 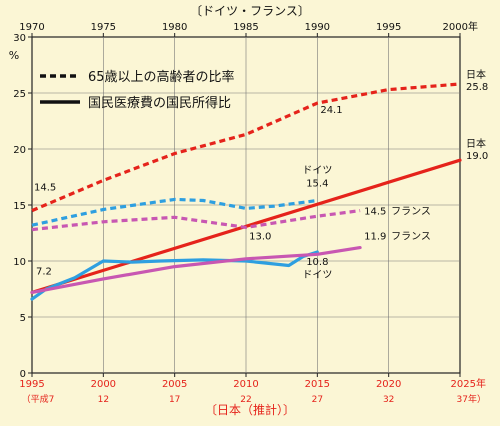 I want to click on series-line-france-aging, so click(x=196, y=220).